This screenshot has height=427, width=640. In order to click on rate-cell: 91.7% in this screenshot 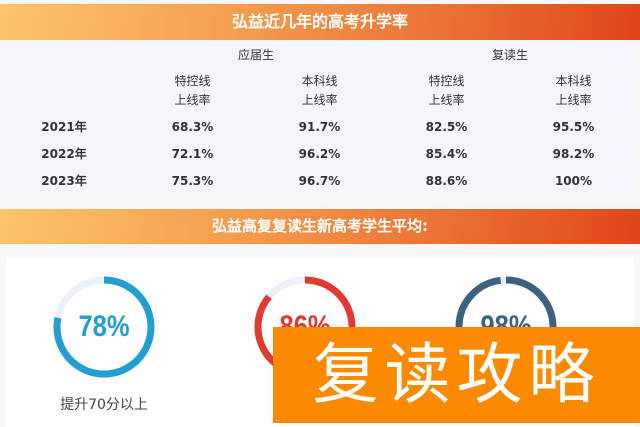, I will do `click(319, 126)`.